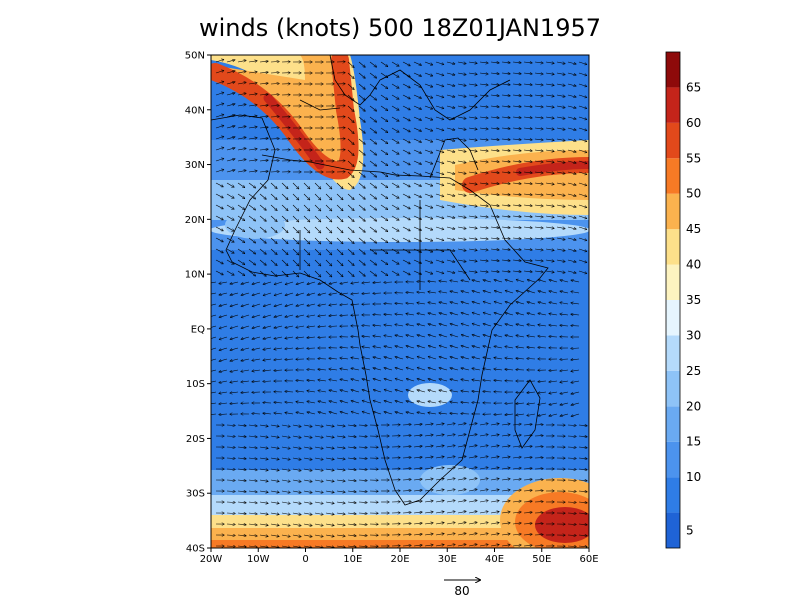 Image resolution: width=800 pixels, height=600 pixels. Describe the element at coordinates (693, 406) in the screenshot. I see `colorbar-label: 20` at that location.